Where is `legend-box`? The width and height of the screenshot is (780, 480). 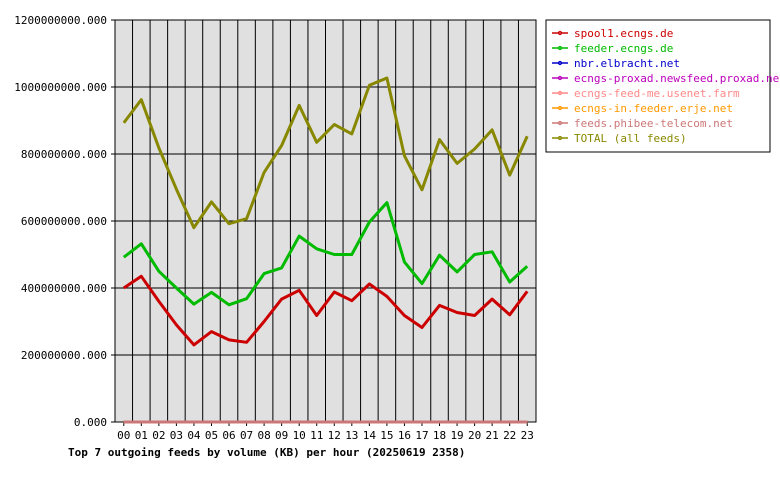
legend-box is located at coordinates (658, 86).